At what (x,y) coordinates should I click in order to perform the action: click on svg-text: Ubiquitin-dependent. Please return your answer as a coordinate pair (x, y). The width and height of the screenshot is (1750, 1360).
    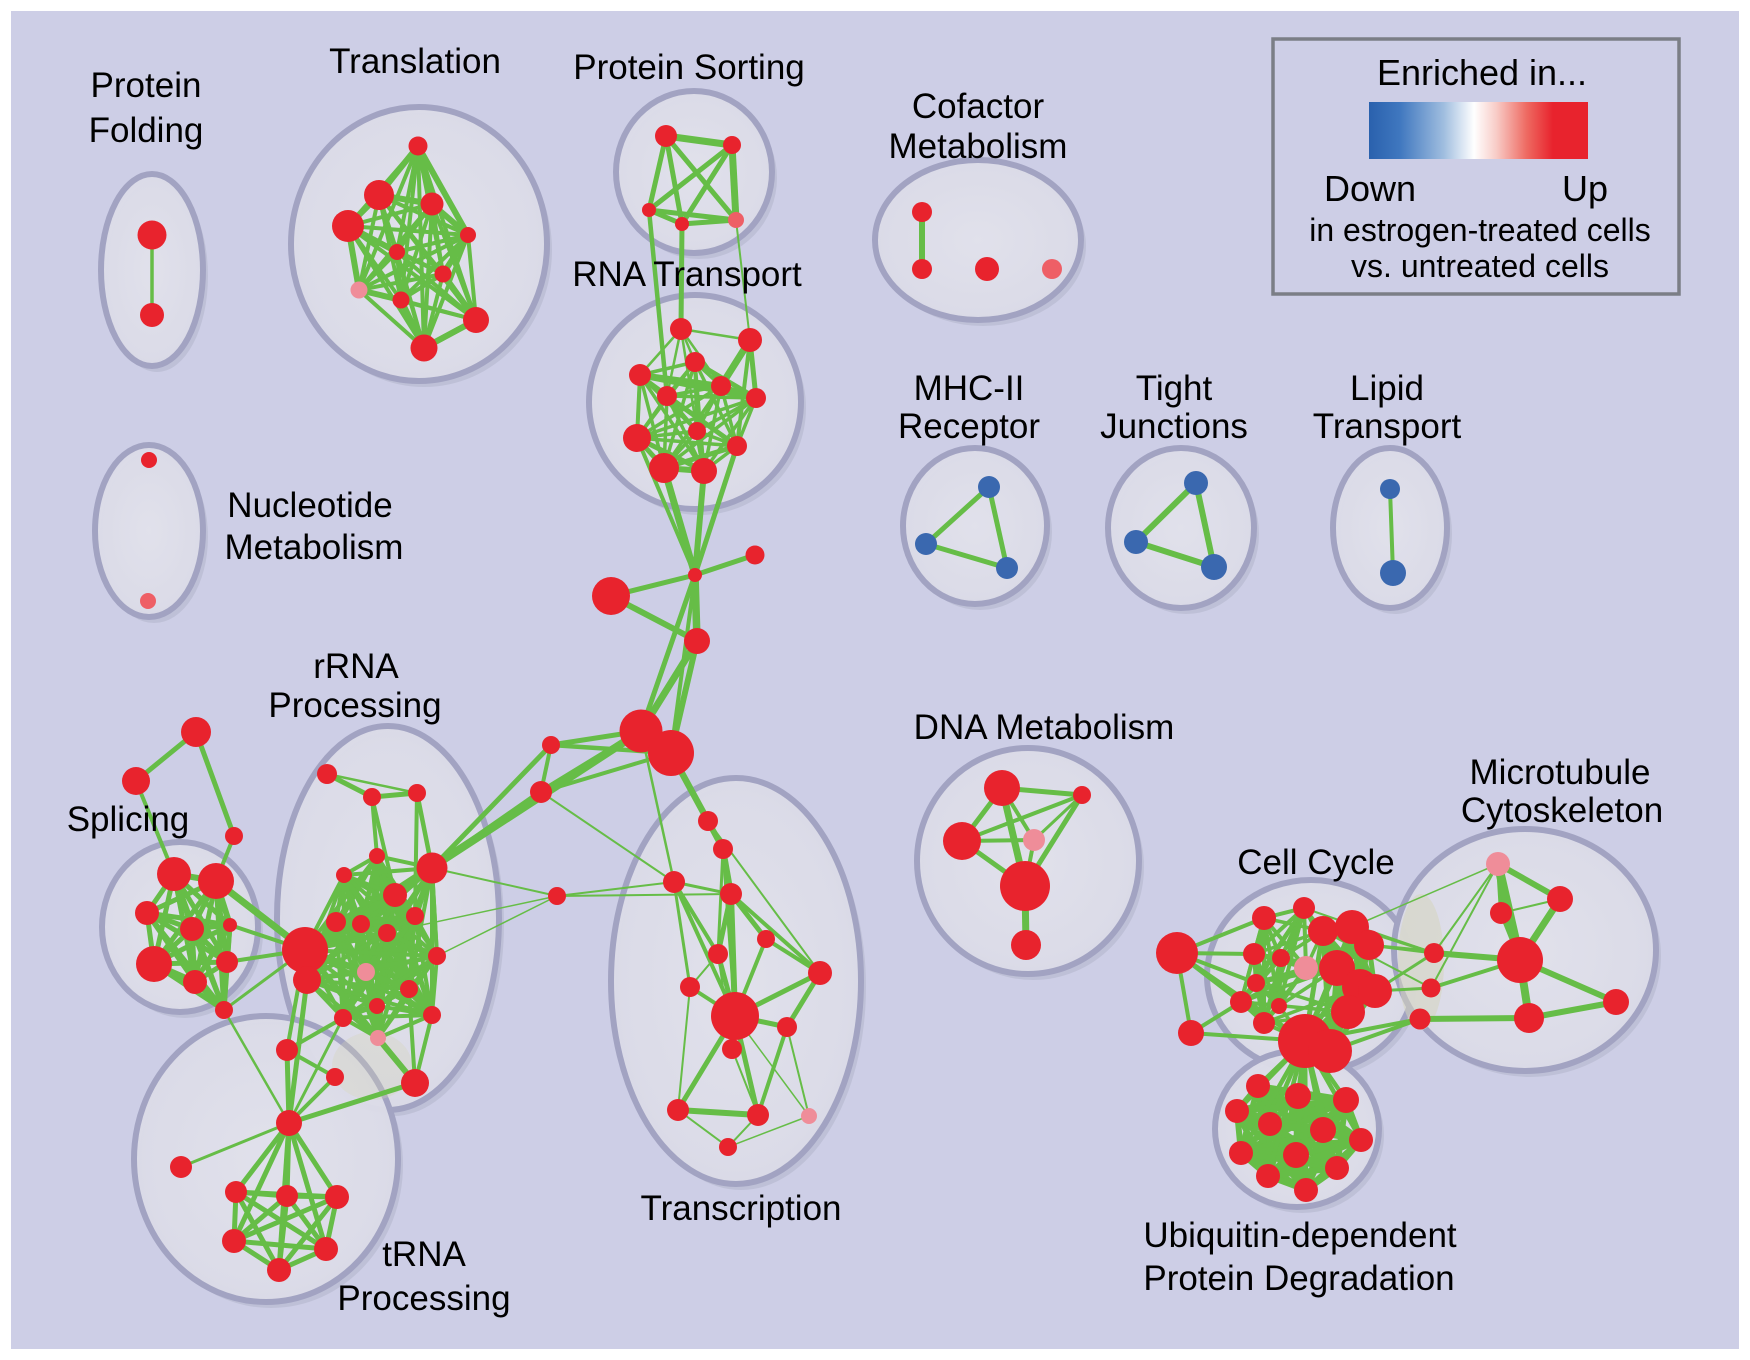
    Looking at the image, I should click on (1300, 1235).